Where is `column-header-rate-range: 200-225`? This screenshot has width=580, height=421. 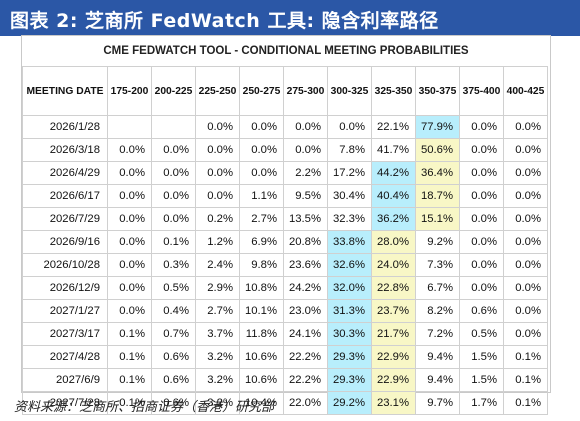
column-header-rate-range: 200-225 is located at coordinates (173, 91).